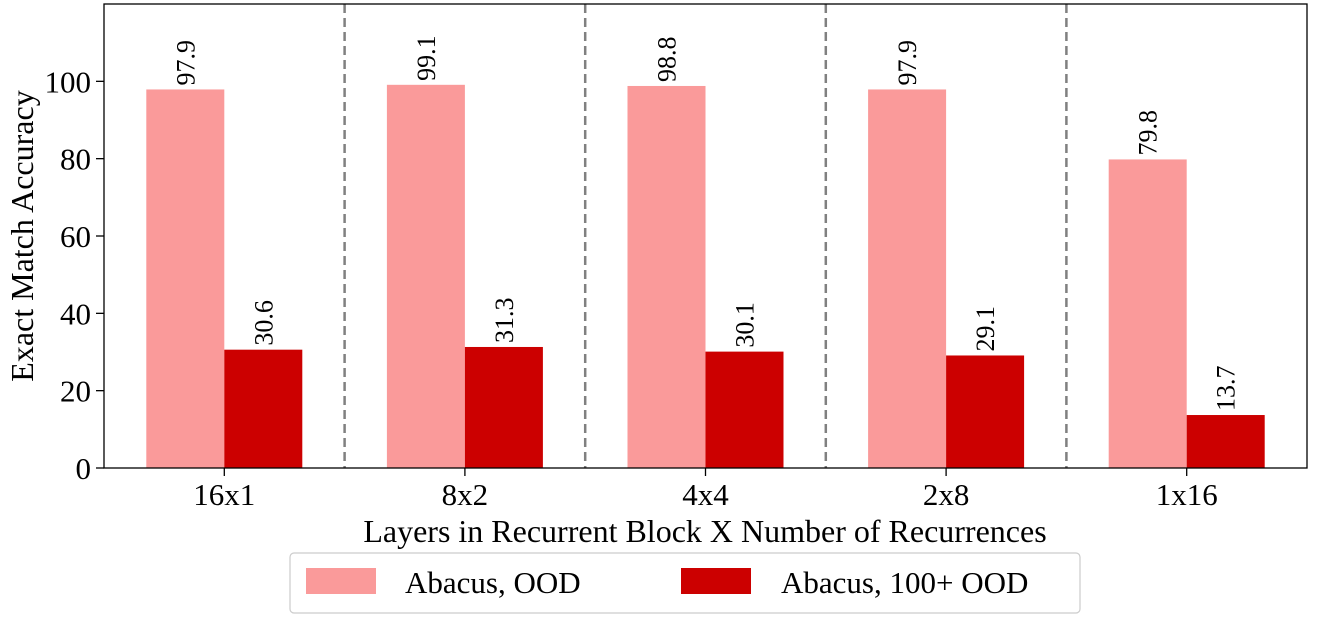  Describe the element at coordinates (1148, 133) in the screenshot. I see `bar-value-label: 79.8` at that location.